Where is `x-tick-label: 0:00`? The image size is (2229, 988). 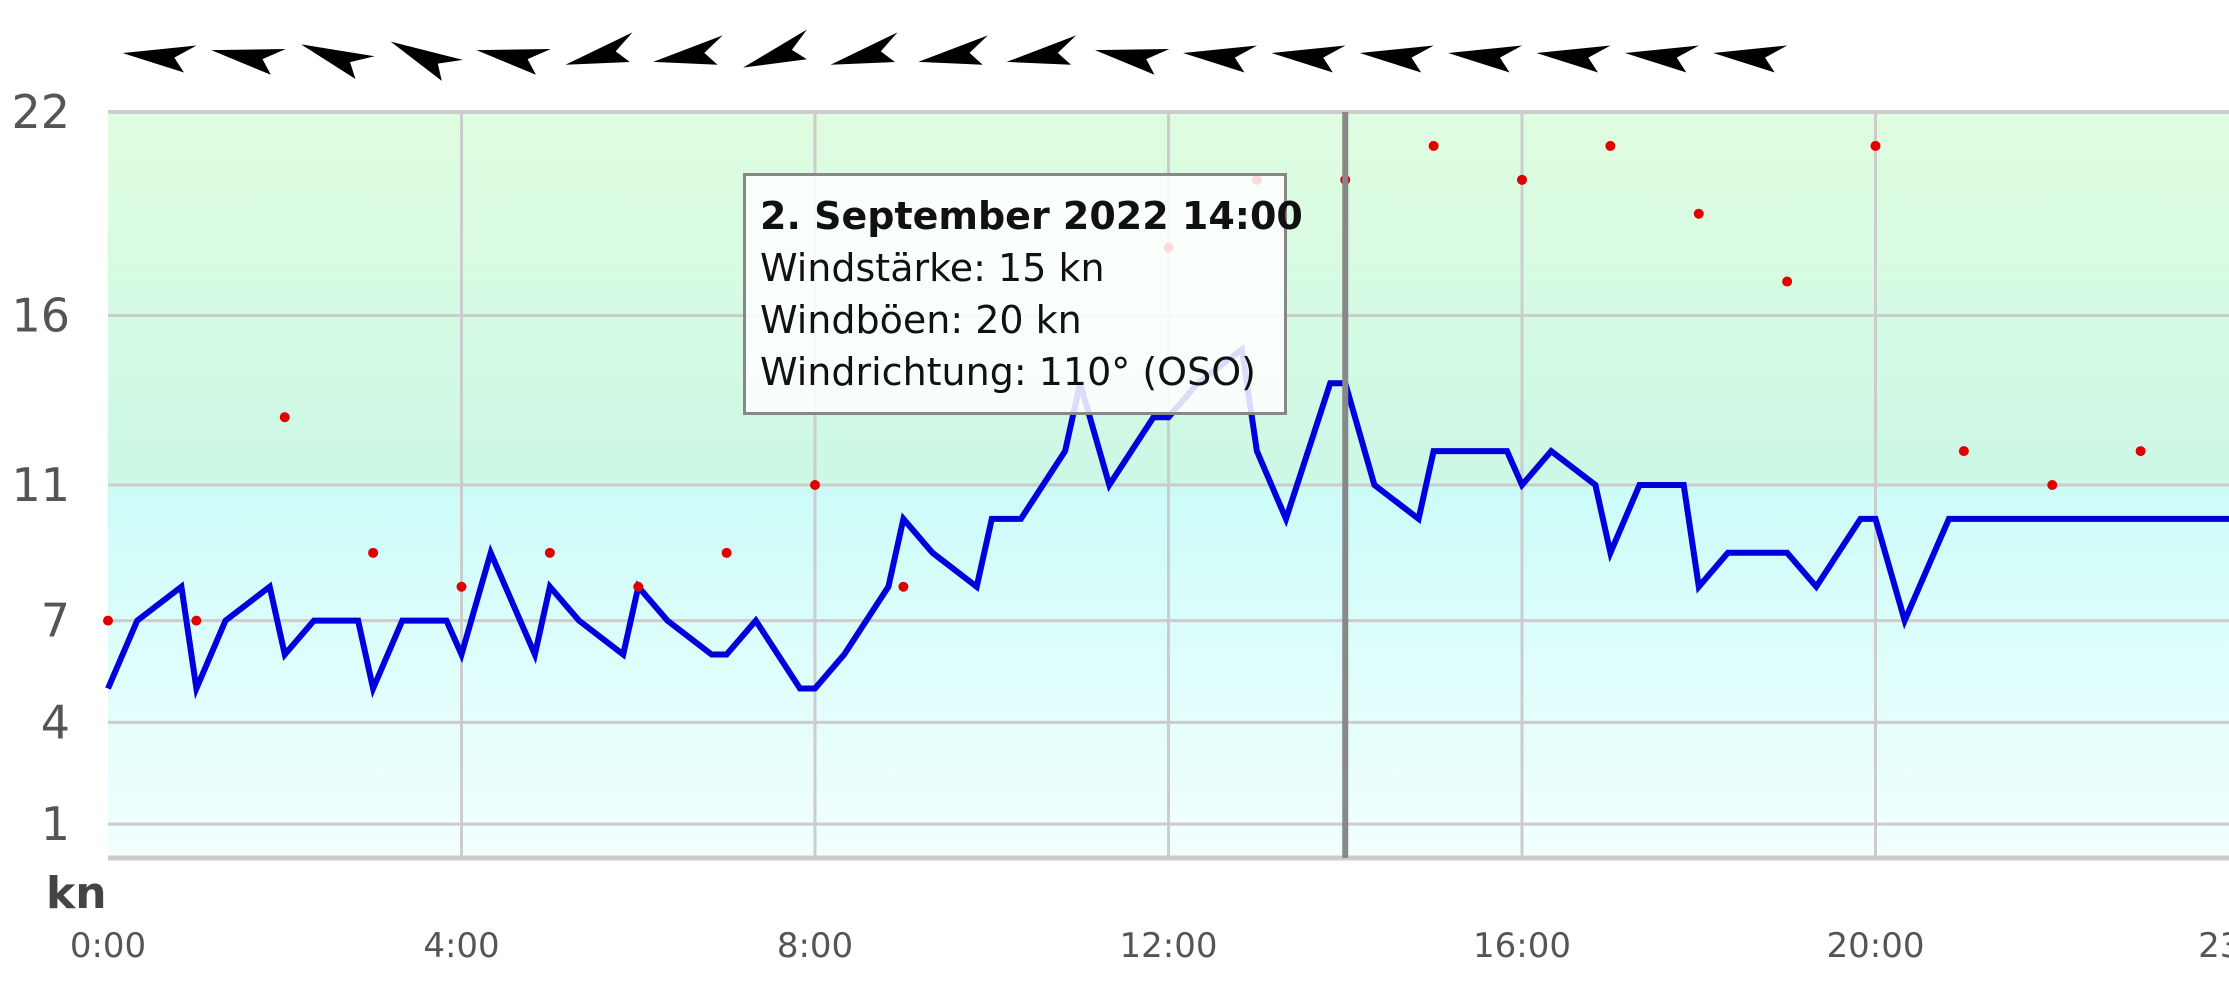 x-tick-label: 0:00 is located at coordinates (108, 946).